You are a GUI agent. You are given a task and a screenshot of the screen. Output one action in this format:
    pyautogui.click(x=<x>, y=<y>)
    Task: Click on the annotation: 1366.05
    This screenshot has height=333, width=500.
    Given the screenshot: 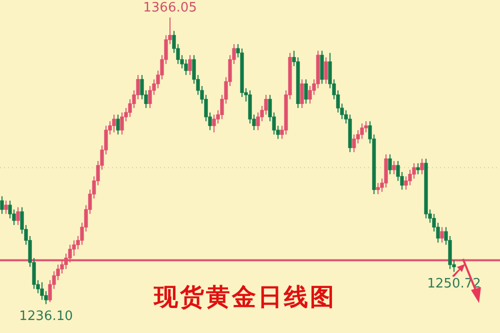 What is the action you would take?
    pyautogui.click(x=170, y=8)
    